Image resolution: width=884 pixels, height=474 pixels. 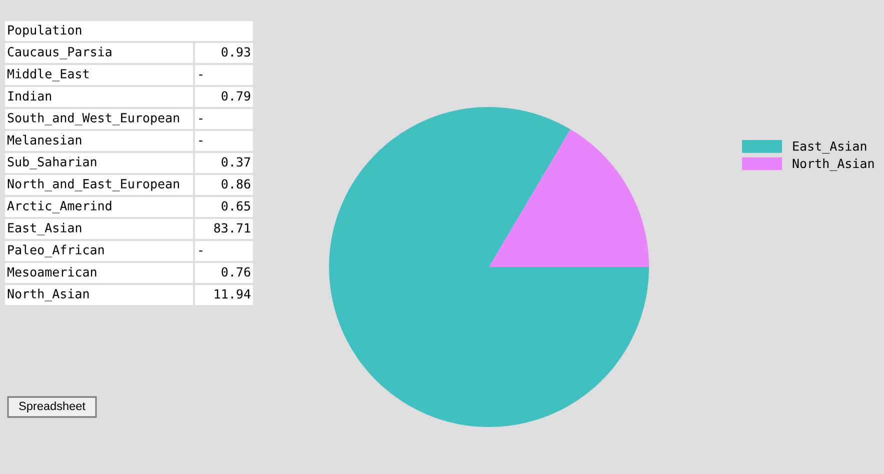 What do you see at coordinates (45, 31) in the screenshot?
I see `text: Population` at bounding box center [45, 31].